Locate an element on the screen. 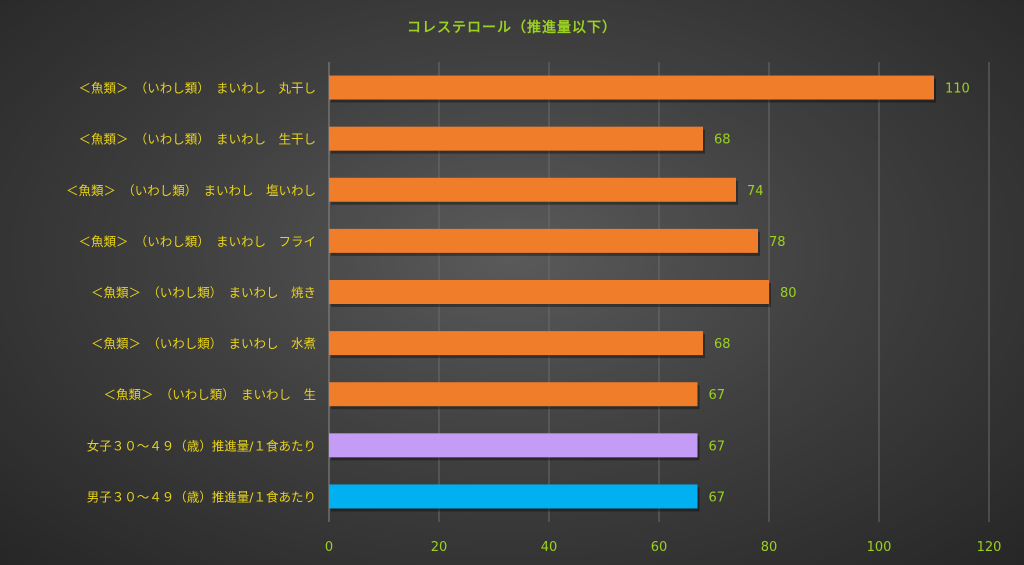 Image resolution: width=1024 pixels, height=565 pixels. category-label: 女子３０～４９（歳）推進量/１食あたり is located at coordinates (201, 445).